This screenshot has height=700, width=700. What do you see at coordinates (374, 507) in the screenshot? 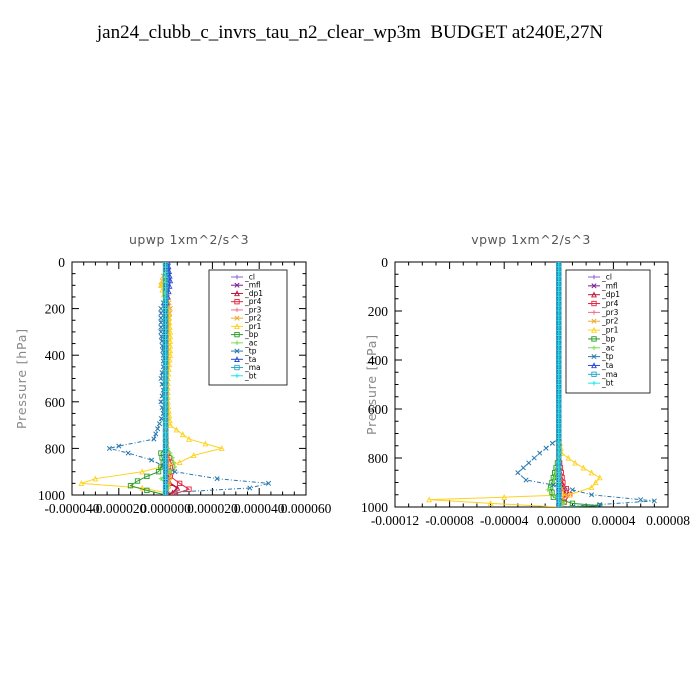
I see `y-tick-label: 1000` at bounding box center [374, 507].